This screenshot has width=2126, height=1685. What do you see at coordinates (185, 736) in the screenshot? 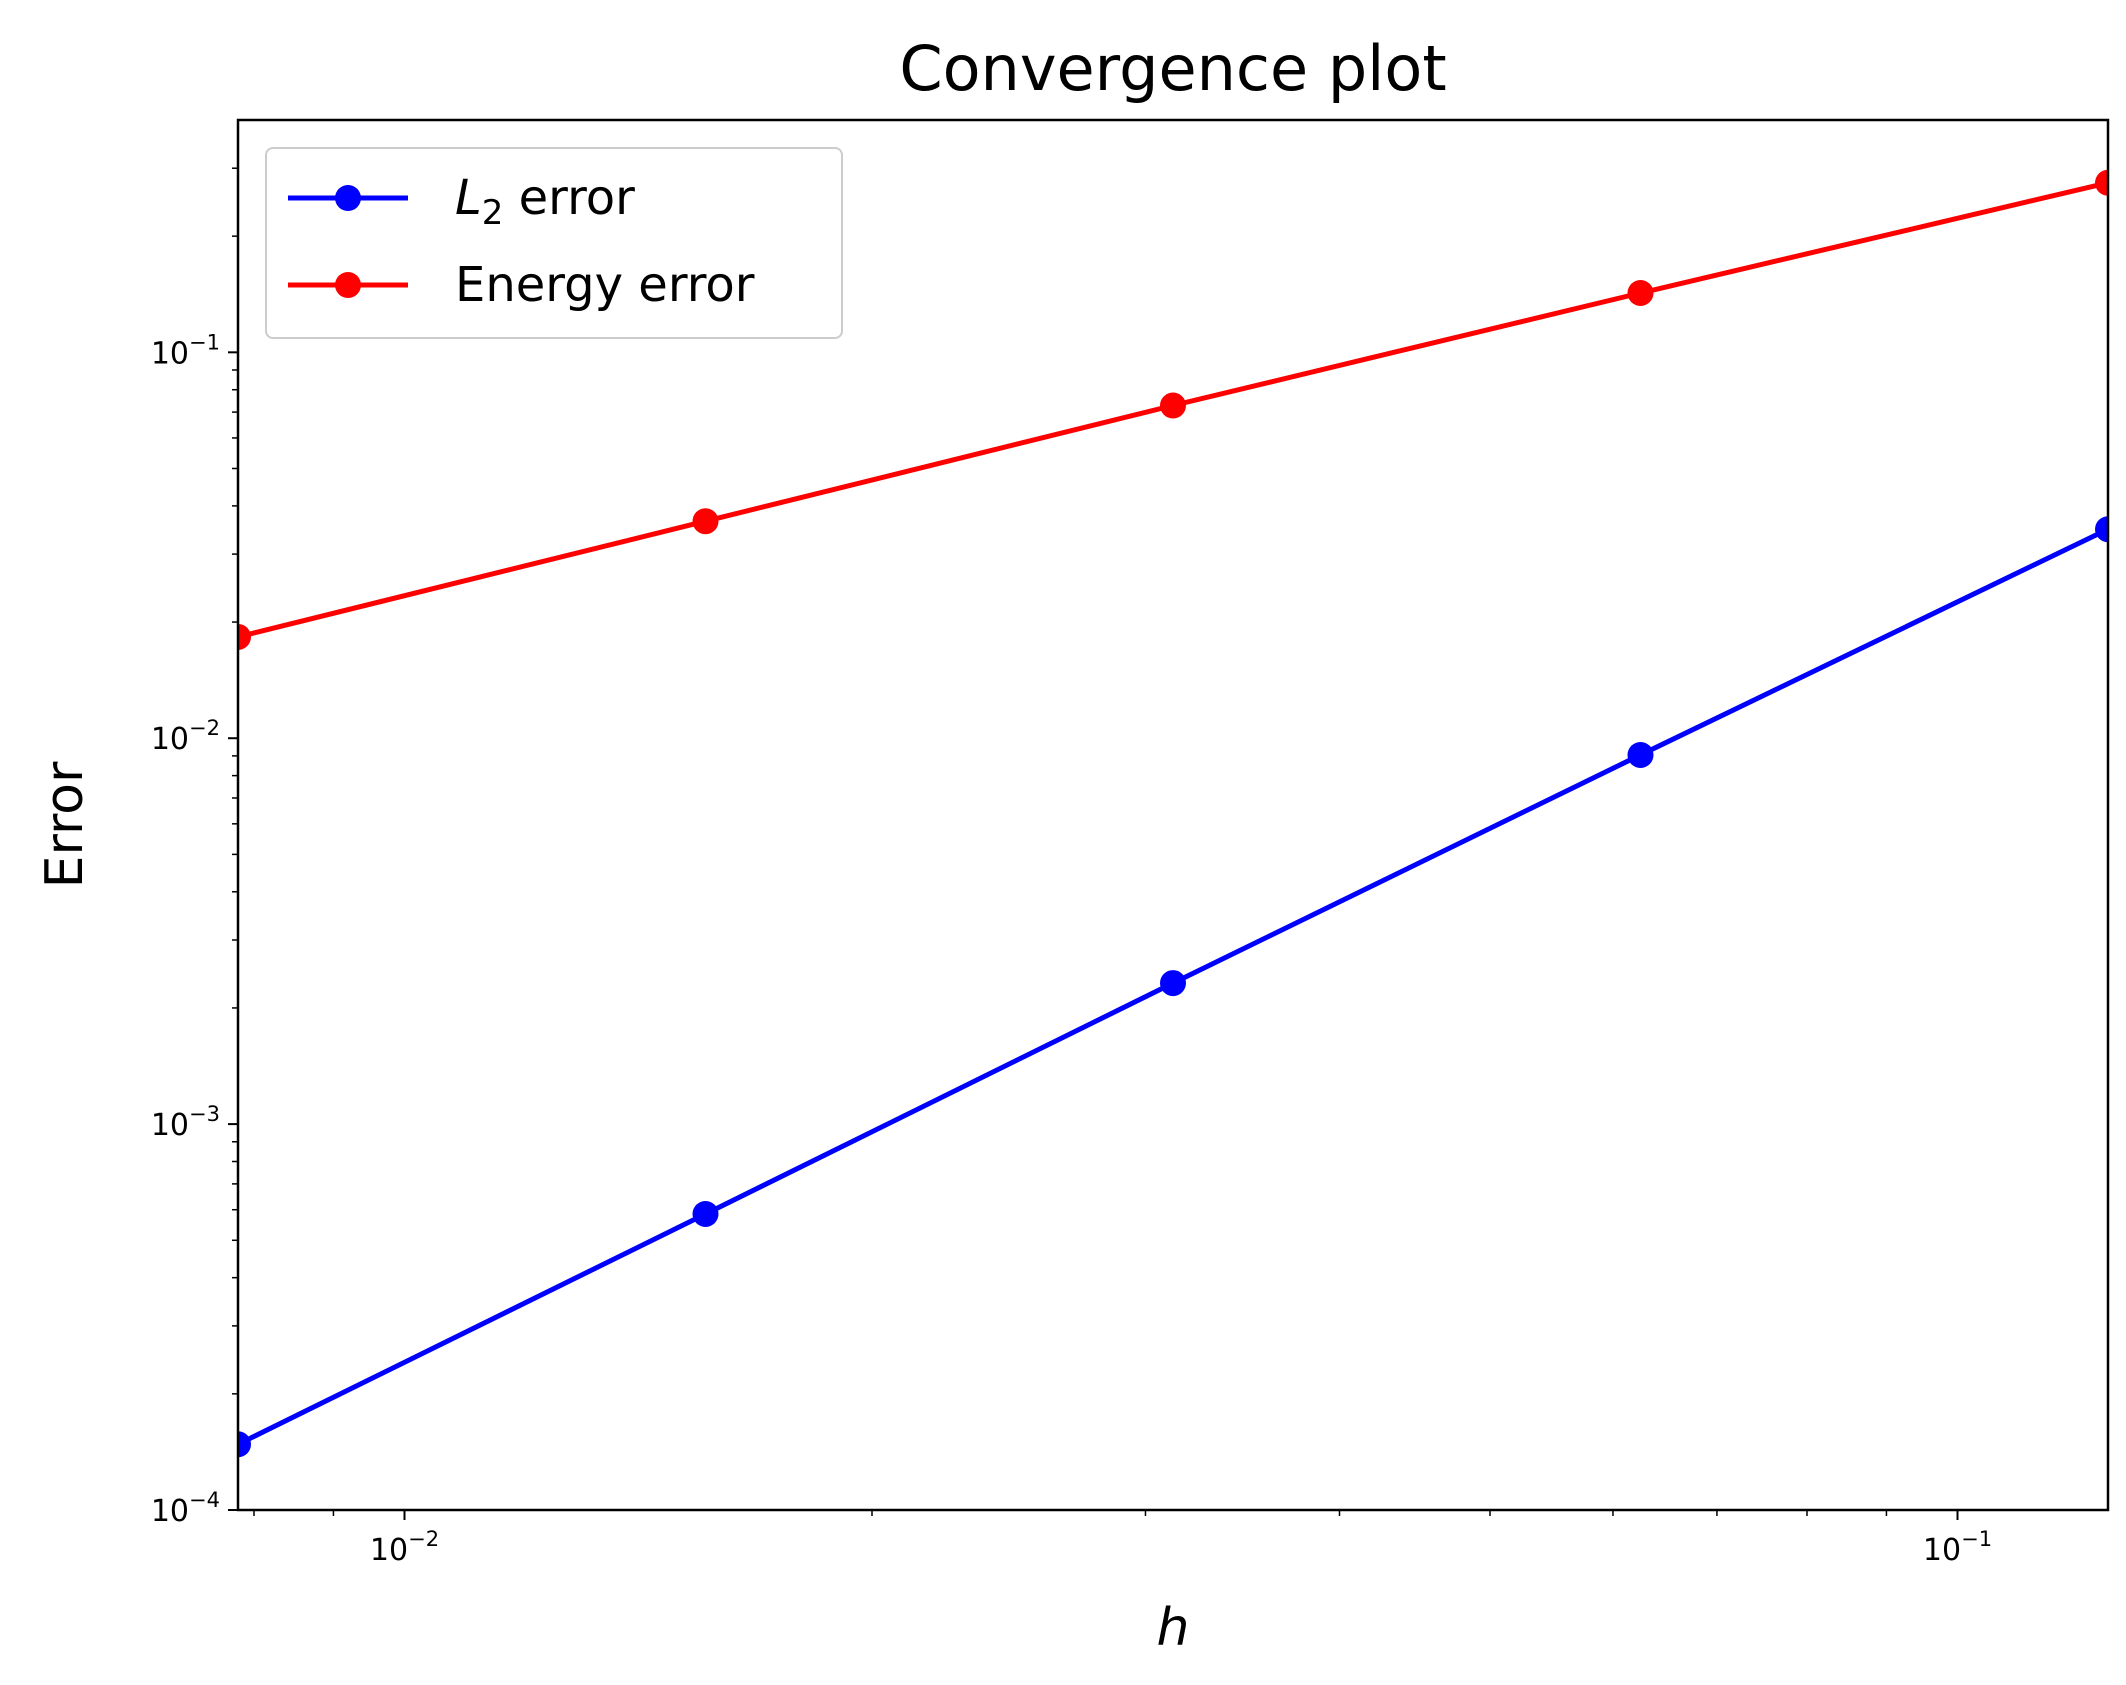
I see `y-tick-label: 10⁻²` at bounding box center [185, 736].